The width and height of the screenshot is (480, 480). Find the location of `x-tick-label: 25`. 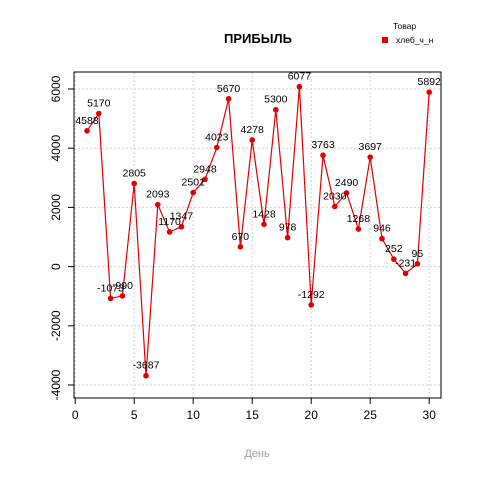

x-tick-label: 25 is located at coordinates (371, 415).